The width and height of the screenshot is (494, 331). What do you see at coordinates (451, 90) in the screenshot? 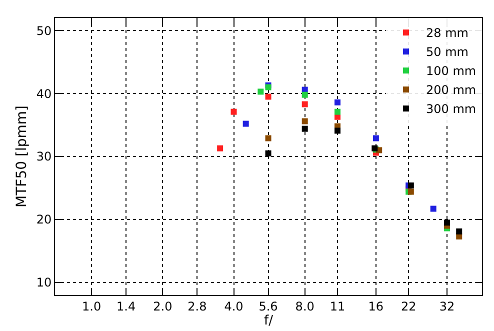
I see `legend-label: 200 mm` at bounding box center [451, 90].